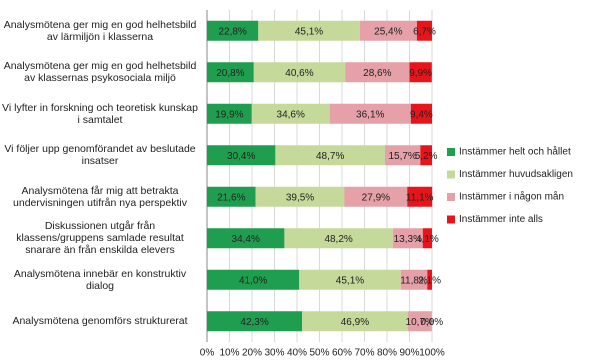  What do you see at coordinates (100, 321) in the screenshot?
I see `category-label: Analysmötena genomförs strukturerat` at bounding box center [100, 321].